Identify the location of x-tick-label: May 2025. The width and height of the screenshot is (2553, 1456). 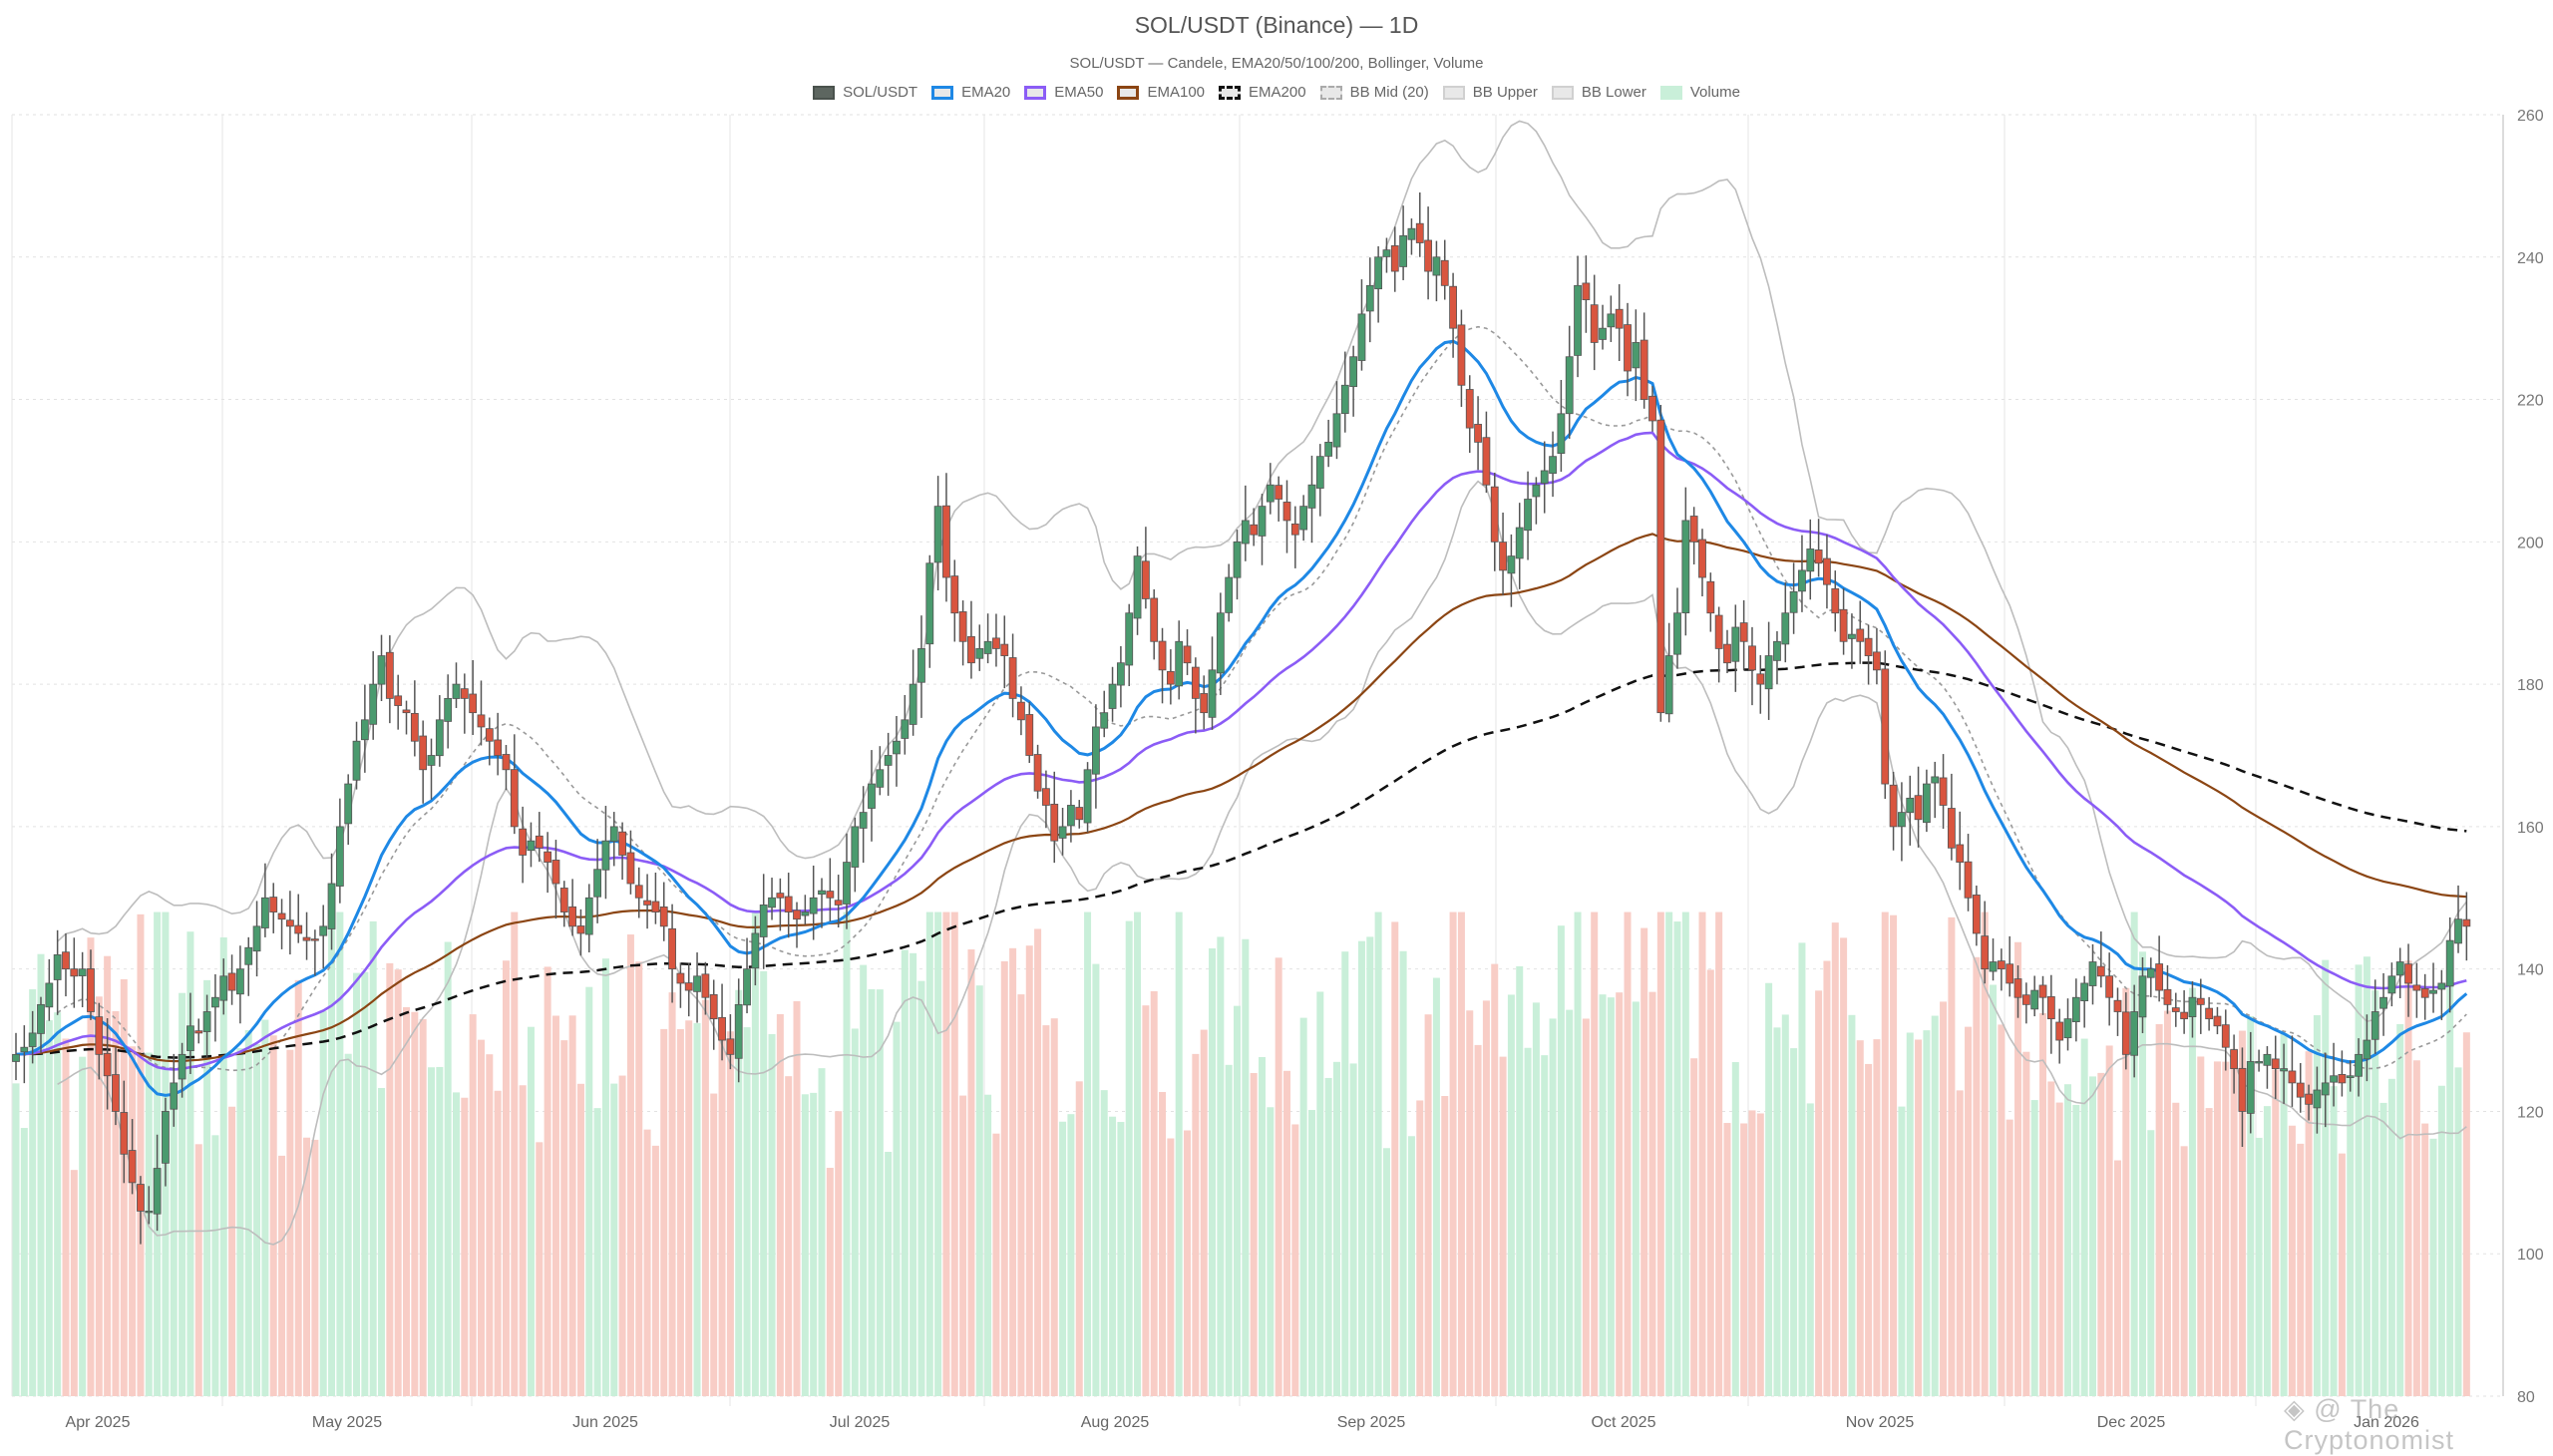
(347, 1422).